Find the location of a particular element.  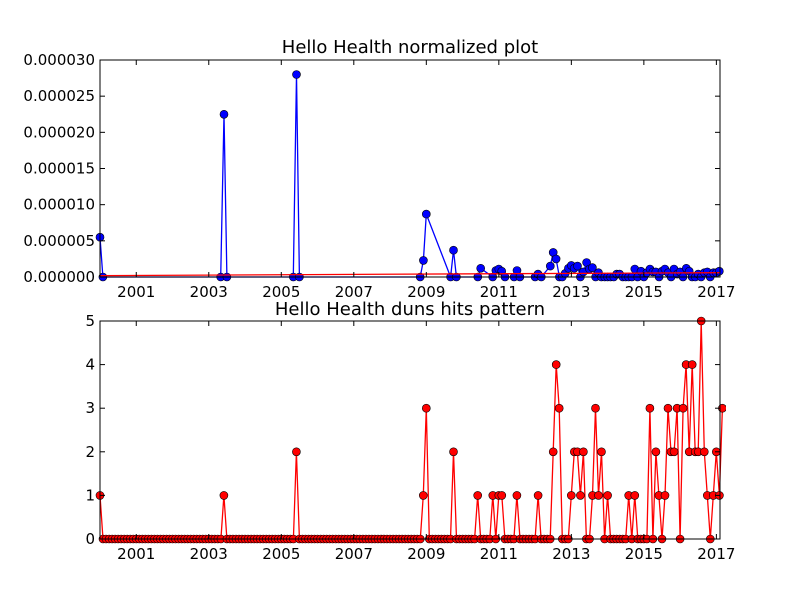

duns-hits-y-tick-label: 3 is located at coordinates (90, 408).